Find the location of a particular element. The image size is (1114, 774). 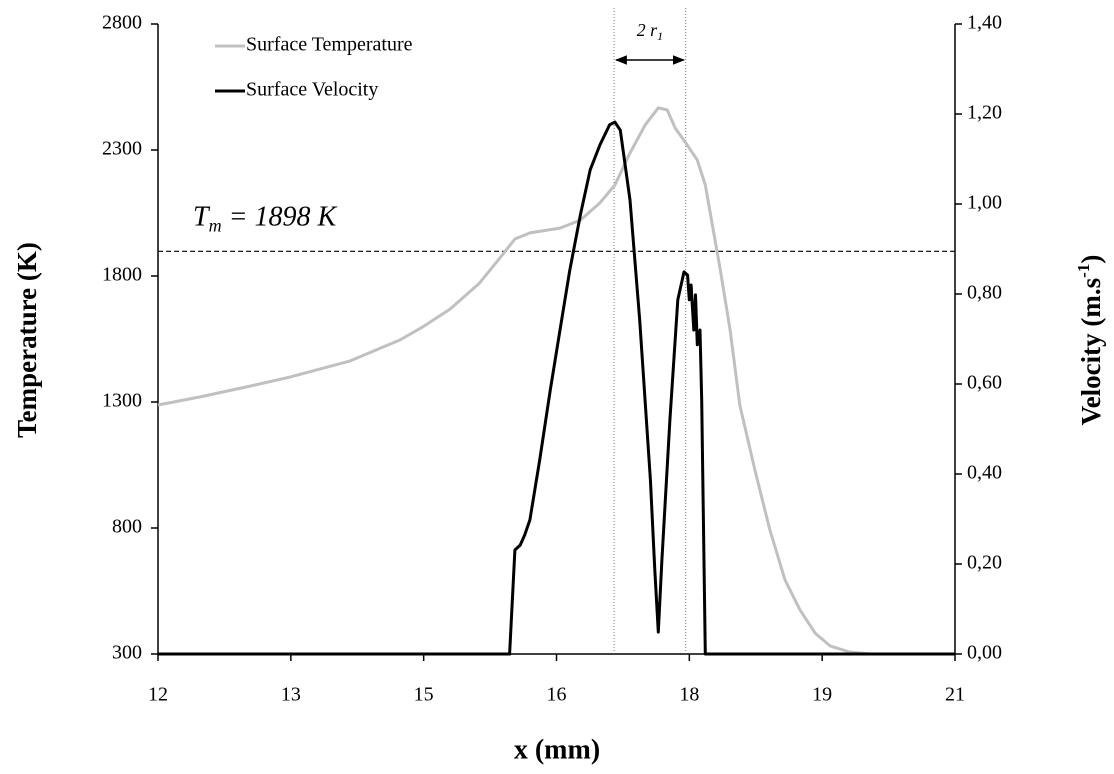

y-tick-label: 800 is located at coordinates (127, 527).